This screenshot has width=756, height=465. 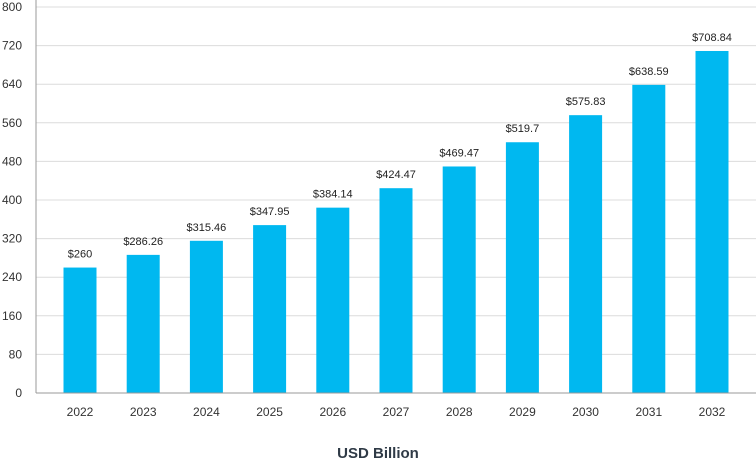 I want to click on bar-2028, so click(x=459, y=279).